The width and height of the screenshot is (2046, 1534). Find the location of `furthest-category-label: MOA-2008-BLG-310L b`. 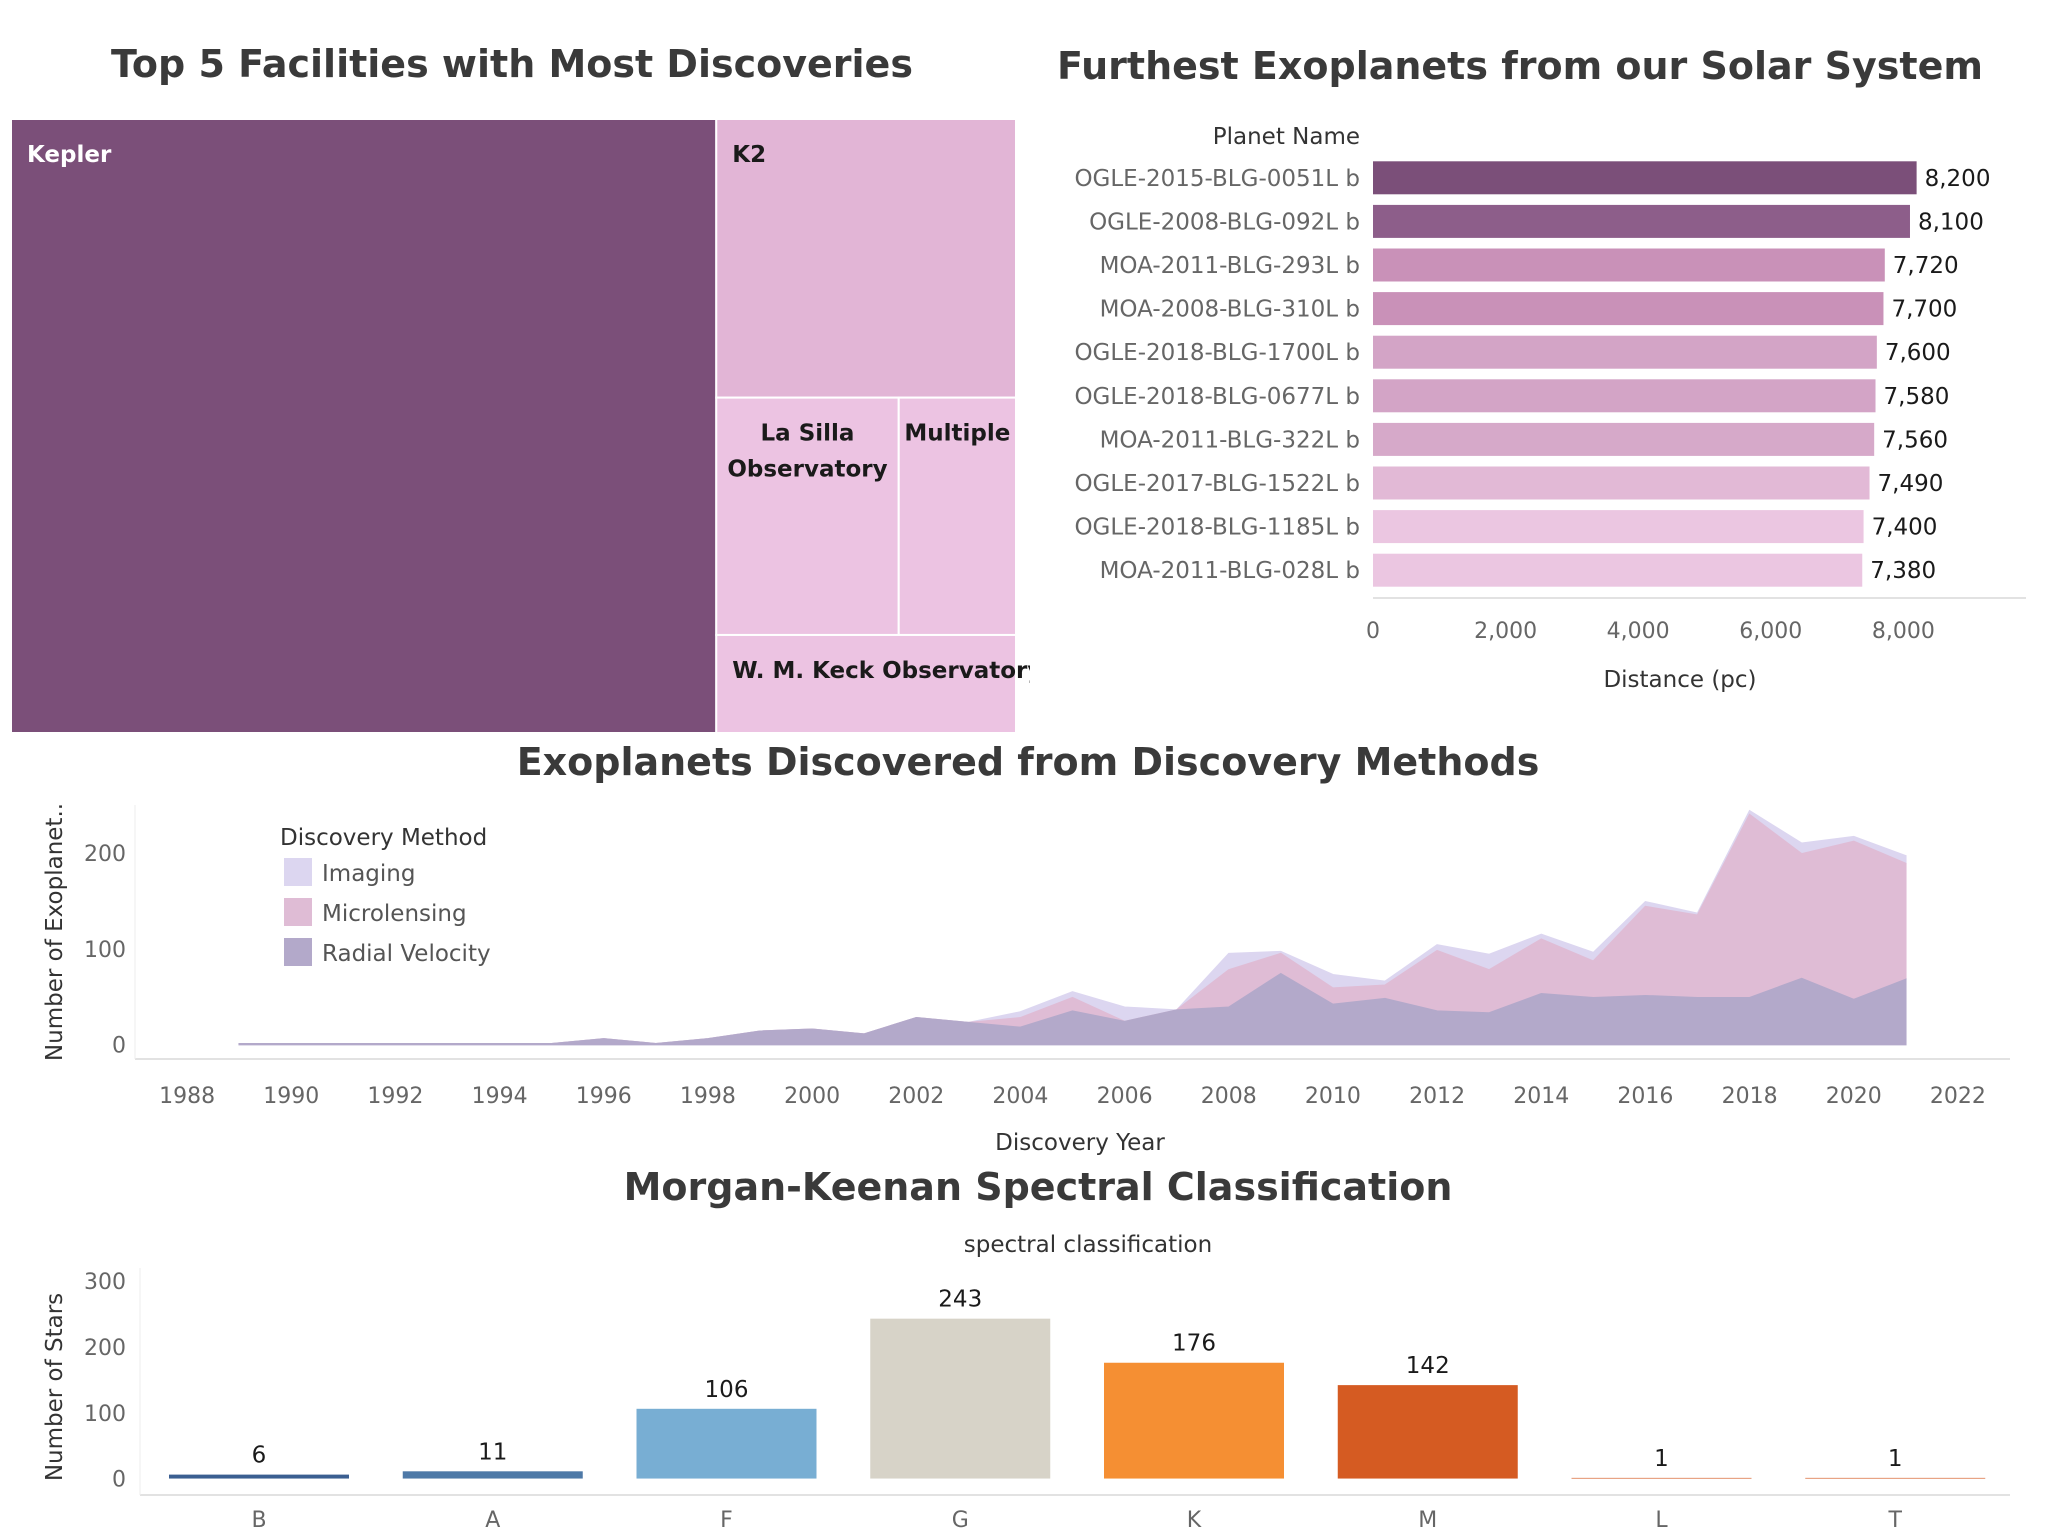

furthest-category-label: MOA-2008-BLG-310L b is located at coordinates (1230, 310).